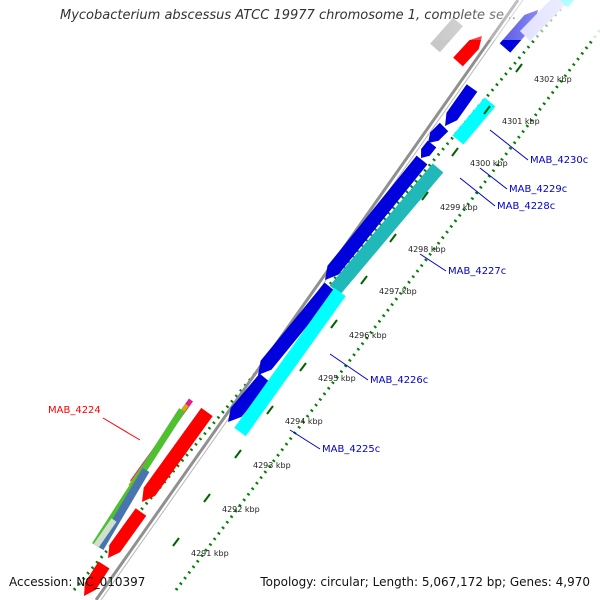  What do you see at coordinates (429, 149) in the screenshot?
I see `feature-mab-4228c` at bounding box center [429, 149].